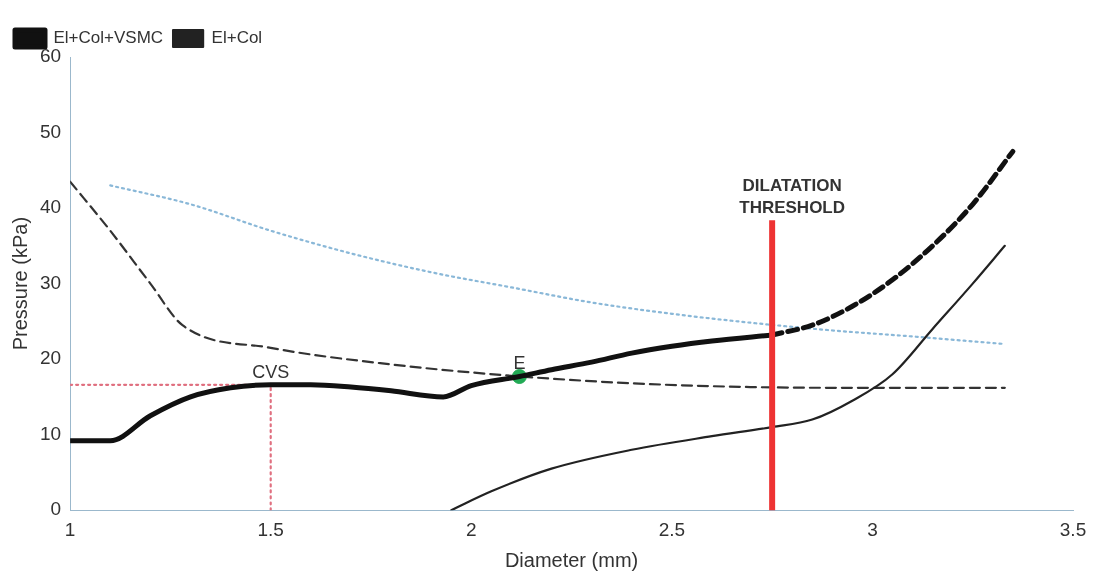 This screenshot has height=582, width=1098. Describe the element at coordinates (108, 38) in the screenshot. I see `legend-label: El+Col+VSMC` at that location.